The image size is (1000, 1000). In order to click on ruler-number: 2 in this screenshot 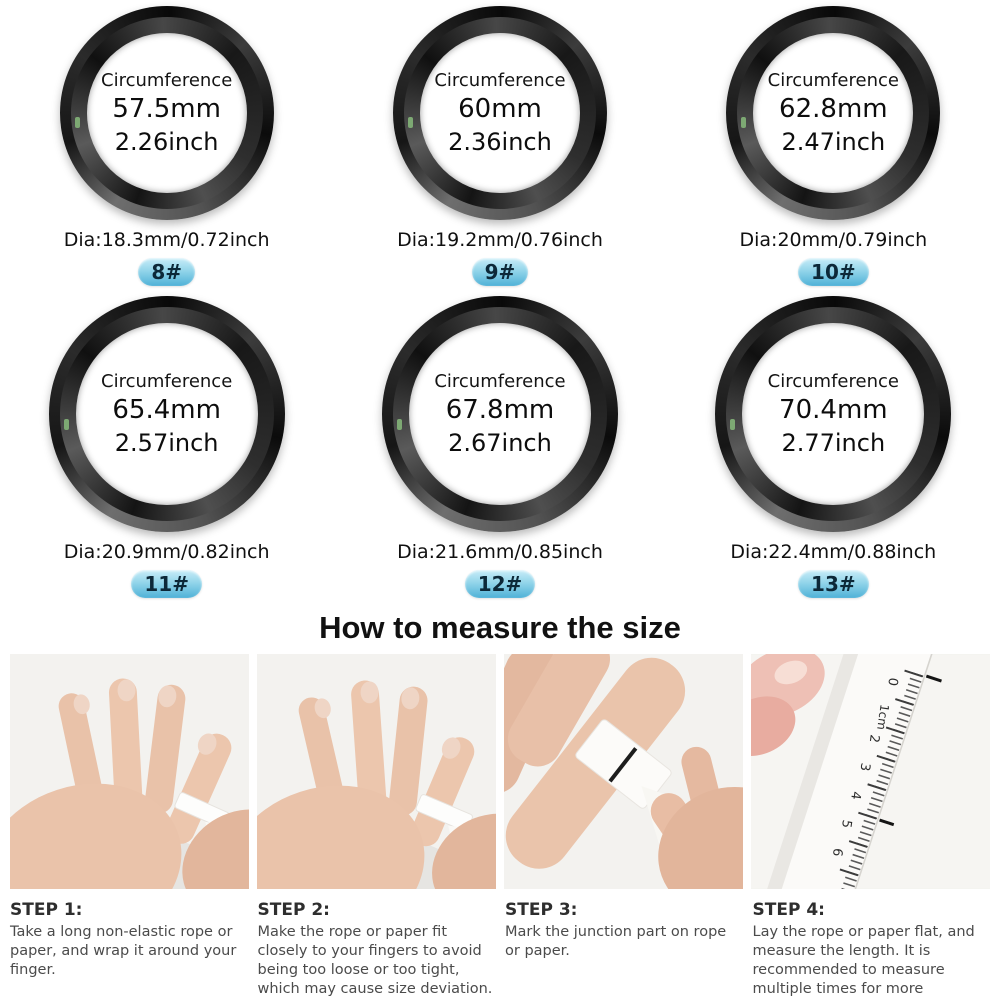, I will do `click(874, 738)`.